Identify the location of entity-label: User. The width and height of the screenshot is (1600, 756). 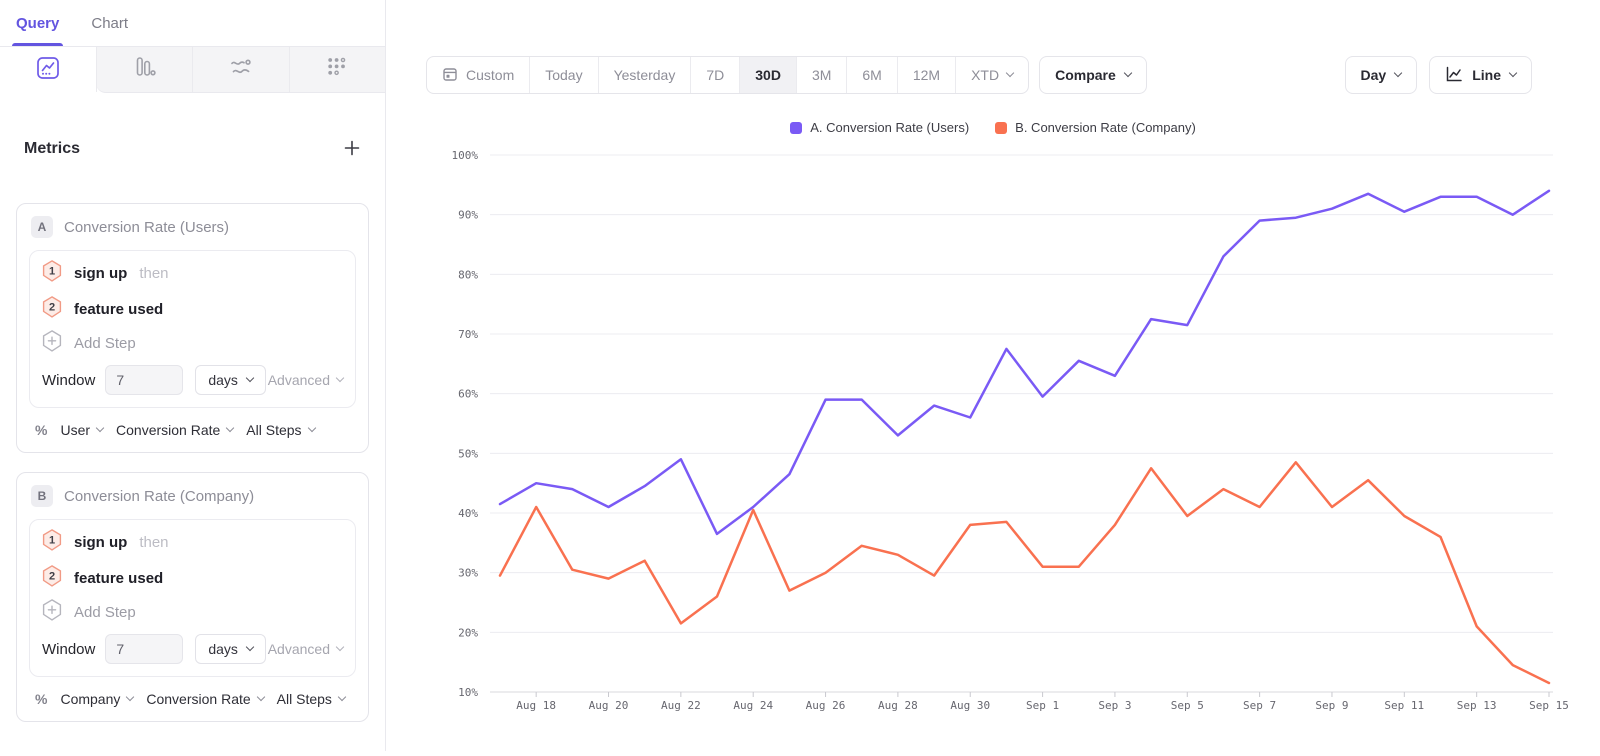
(75, 430).